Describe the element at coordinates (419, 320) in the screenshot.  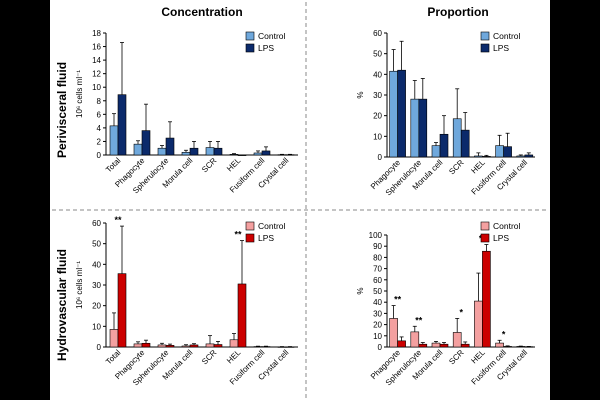
I see `significance-spherulocyte: **` at that location.